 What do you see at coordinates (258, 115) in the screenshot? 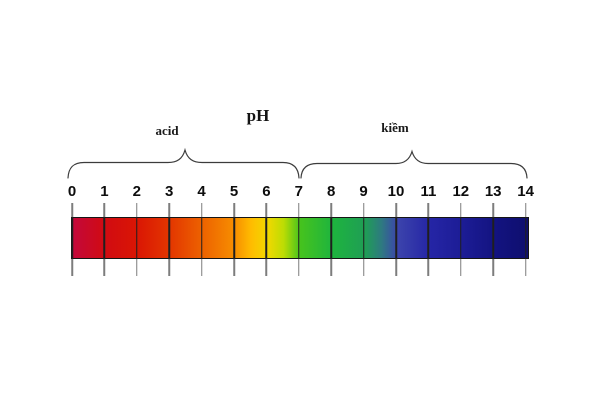
I see `page-title: pH` at bounding box center [258, 115].